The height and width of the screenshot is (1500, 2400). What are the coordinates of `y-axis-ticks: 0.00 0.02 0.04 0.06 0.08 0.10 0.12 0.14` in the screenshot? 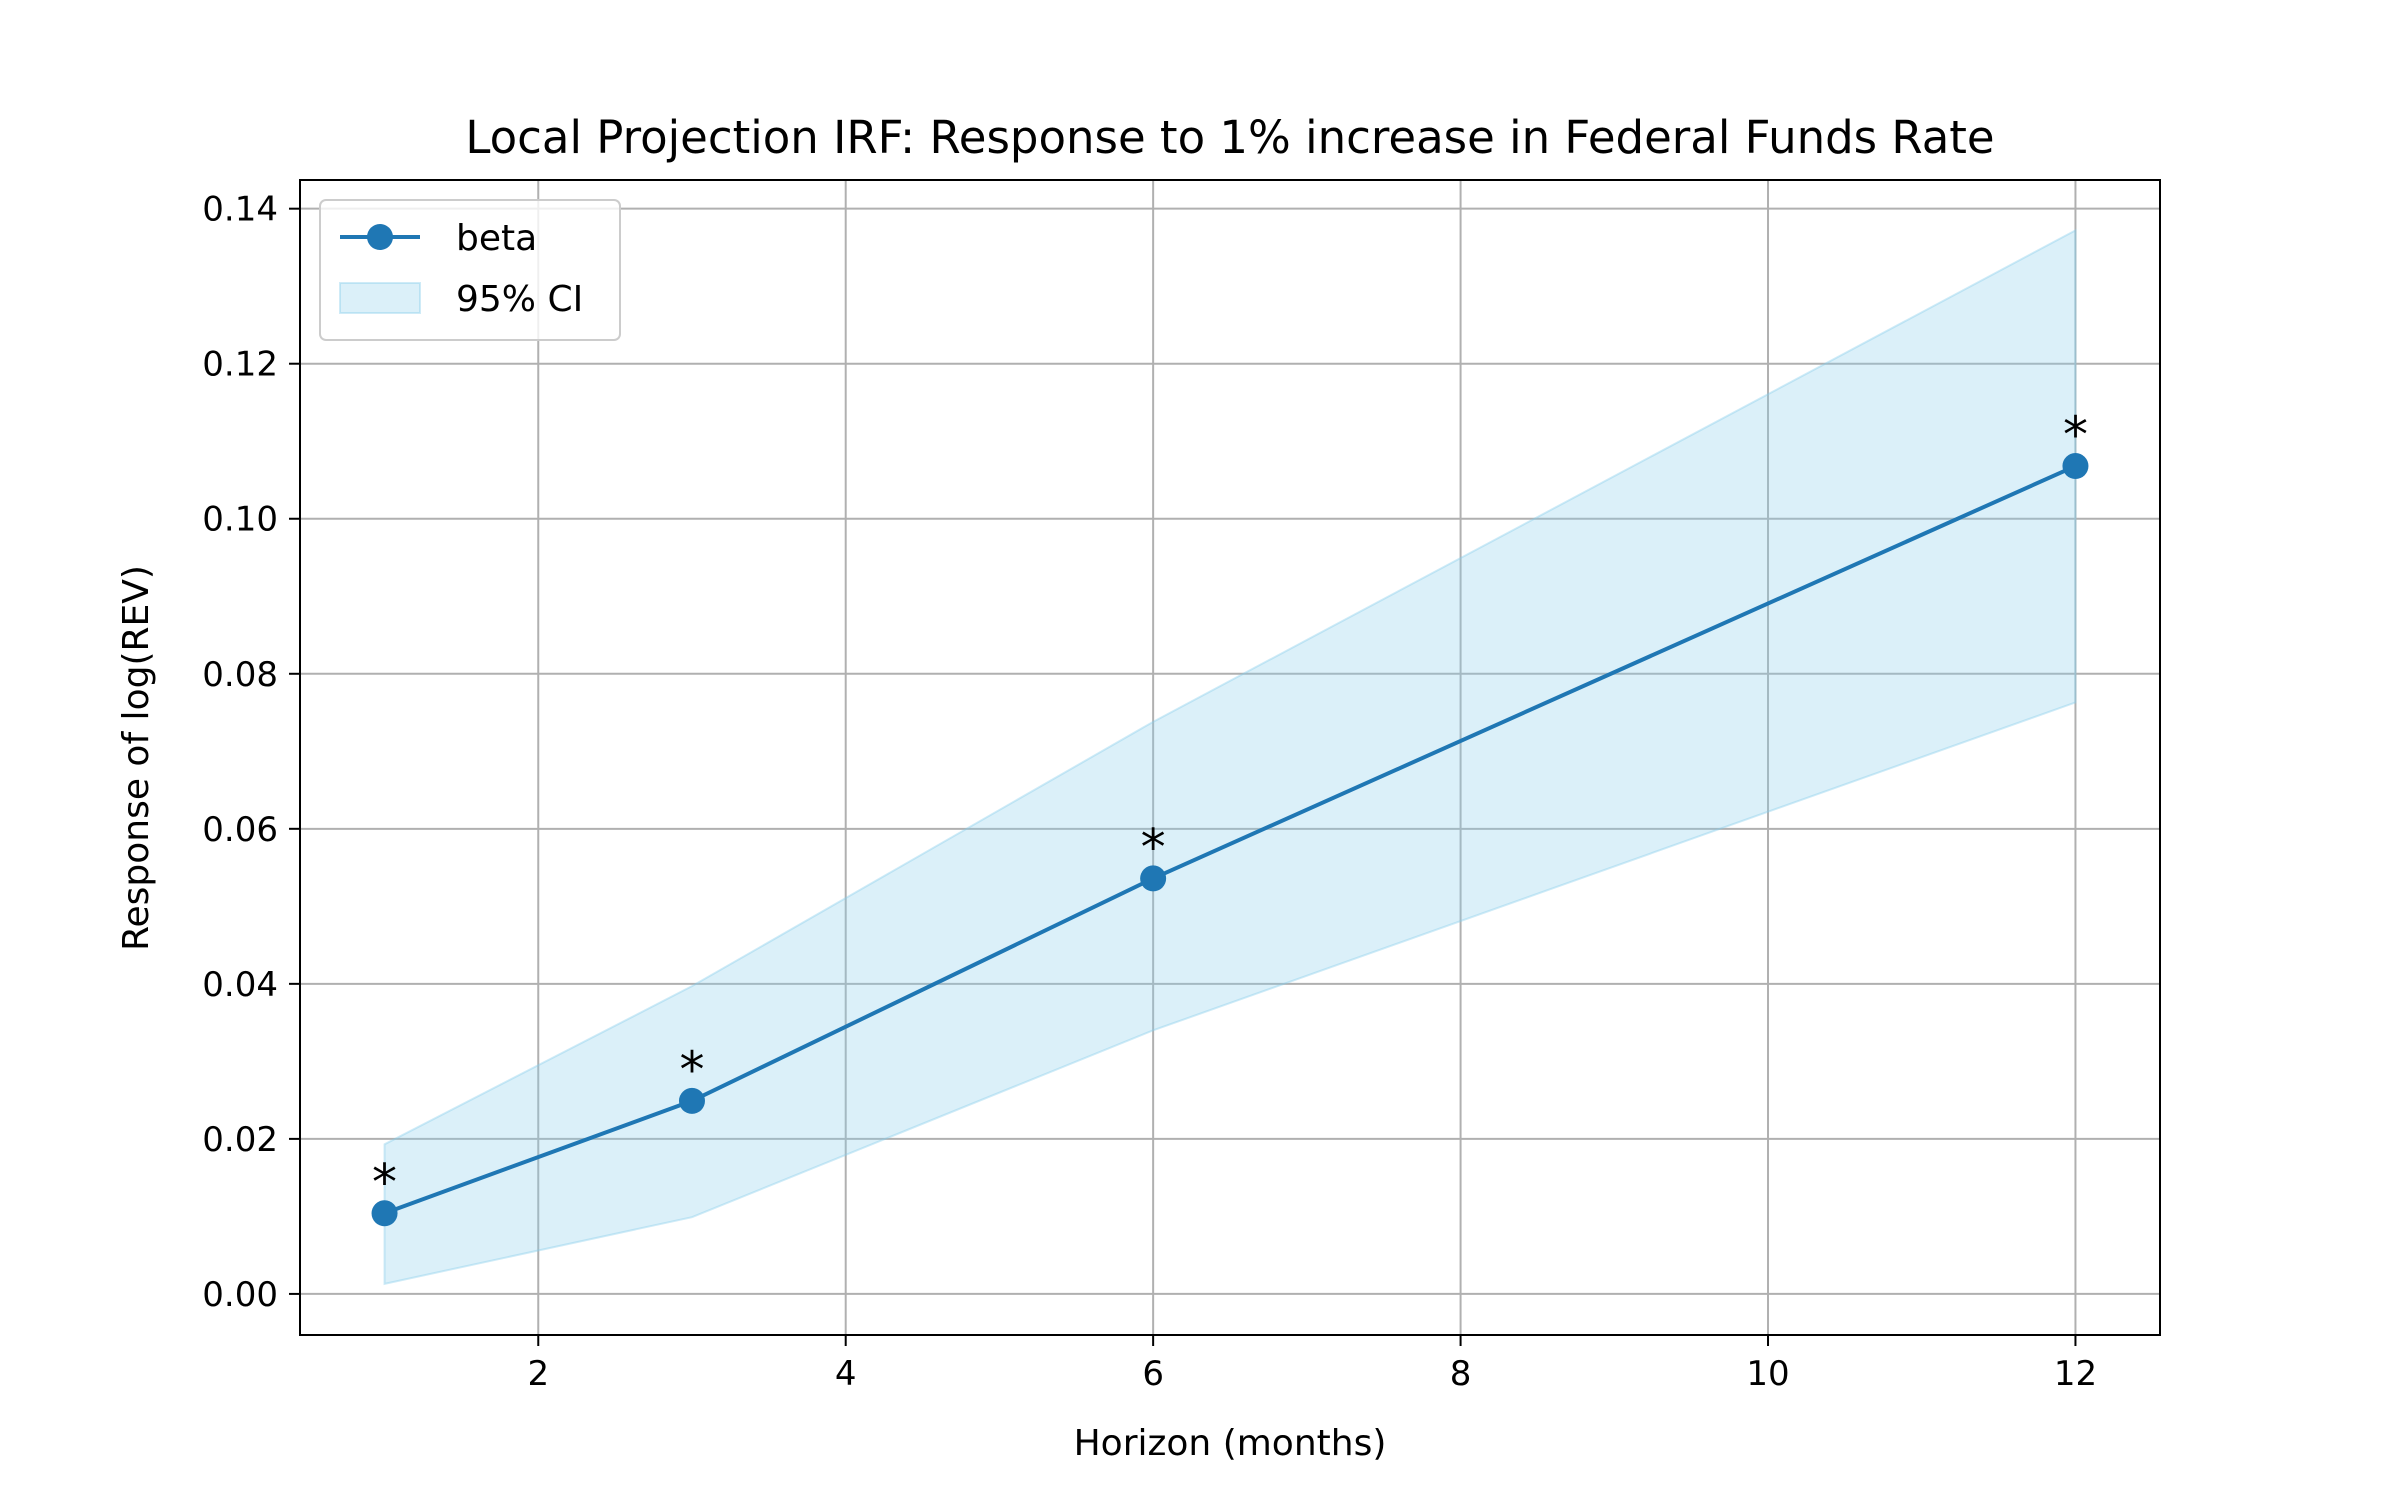 It's located at (251, 752).